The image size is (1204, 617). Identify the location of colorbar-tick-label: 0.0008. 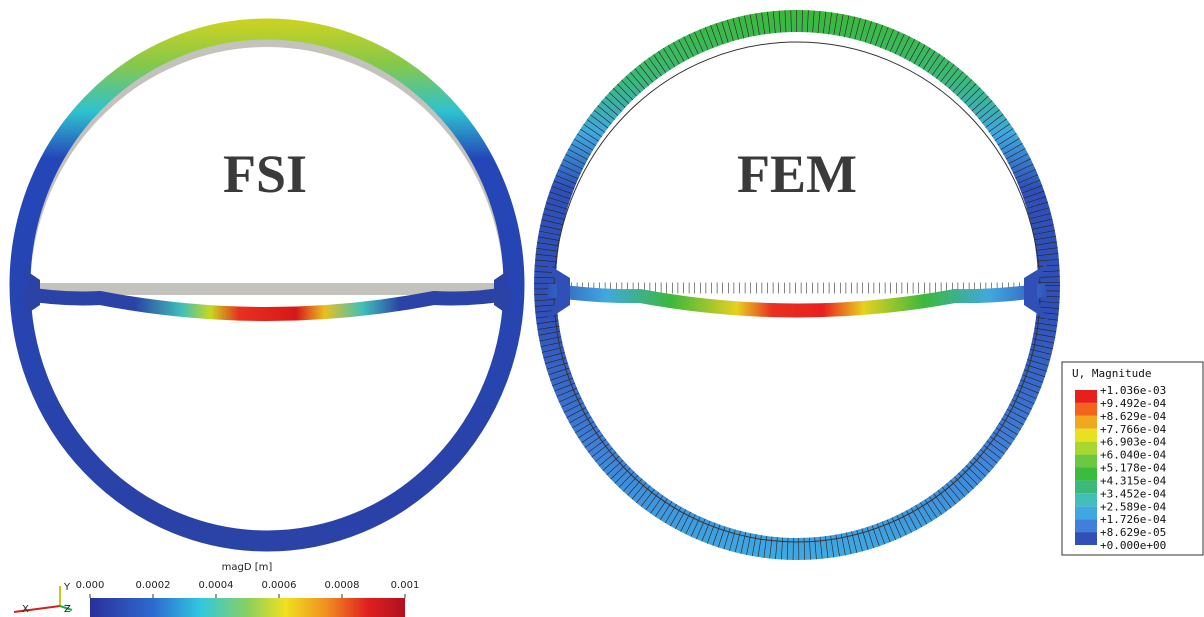
(342, 585).